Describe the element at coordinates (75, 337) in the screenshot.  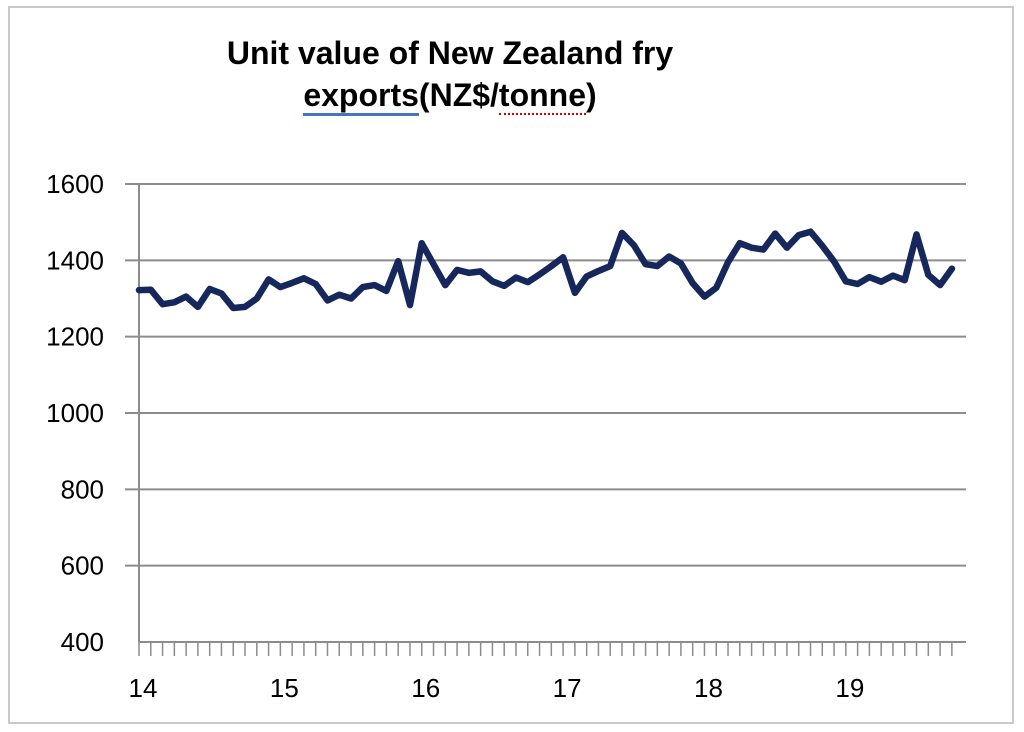
I see `y-tick-label-1200: 1200` at that location.